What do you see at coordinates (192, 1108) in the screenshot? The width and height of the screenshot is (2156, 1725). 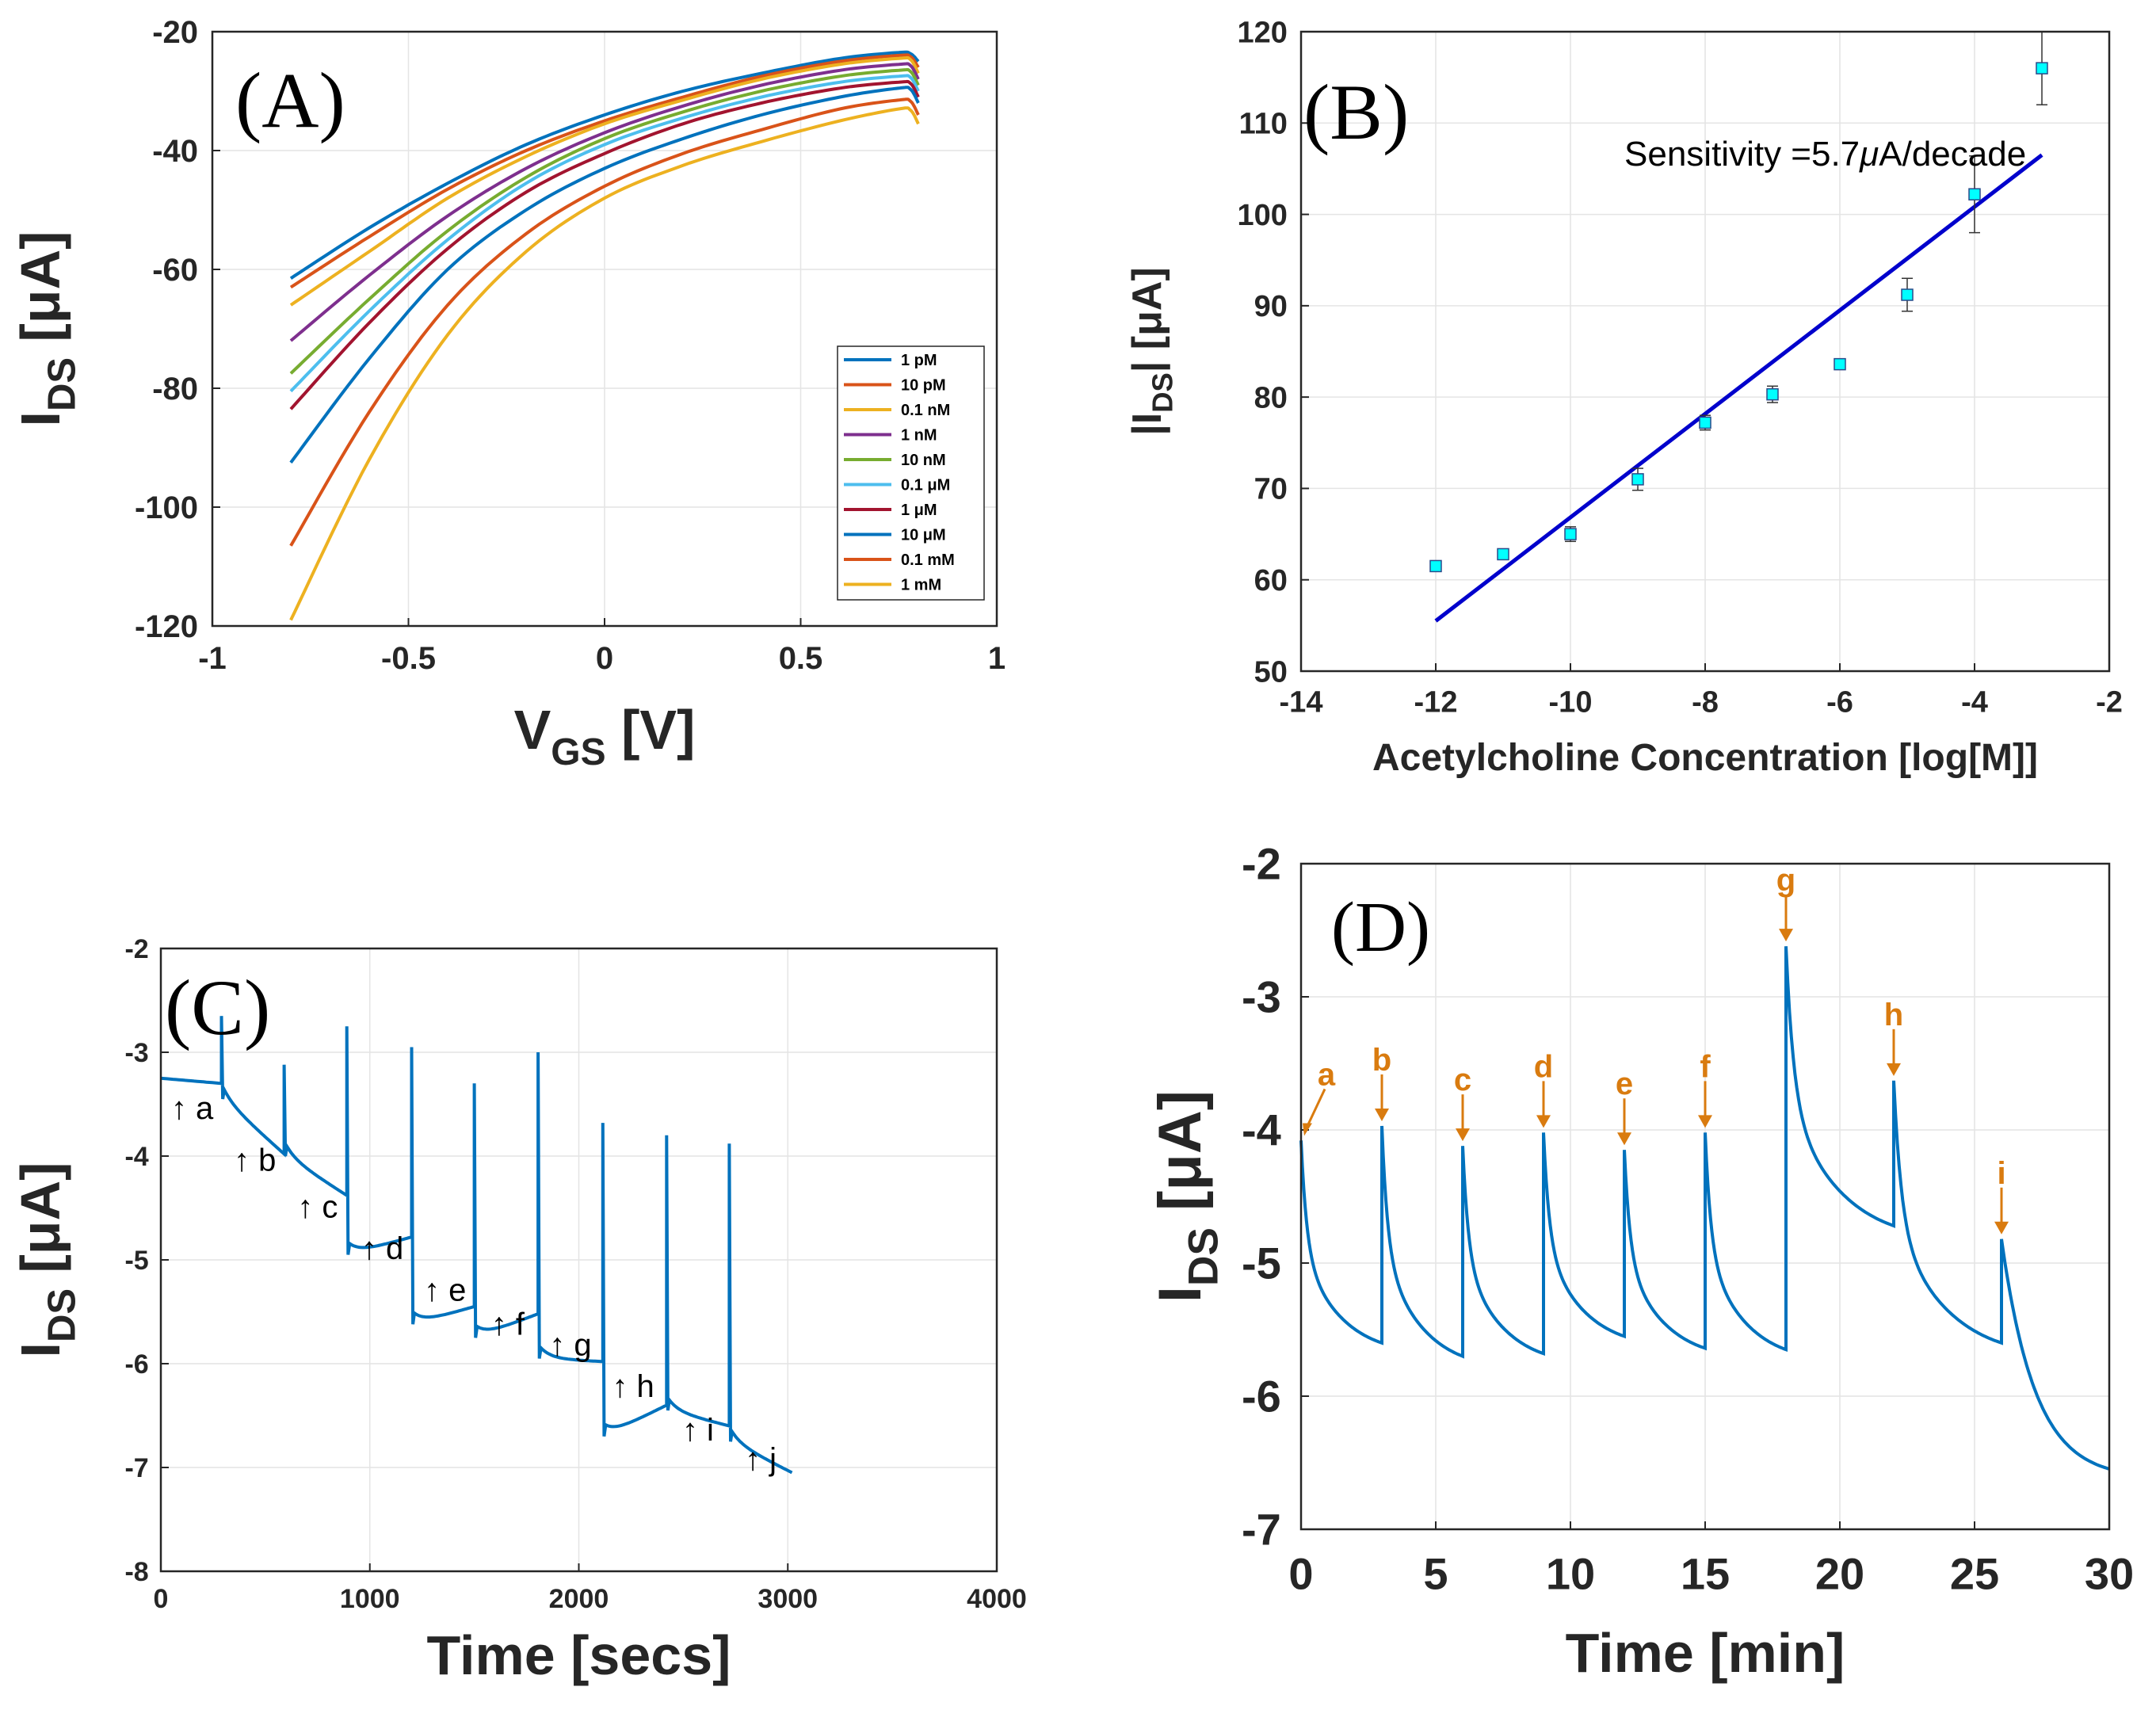 I see `event-marker-C-a: ↑ a` at bounding box center [192, 1108].